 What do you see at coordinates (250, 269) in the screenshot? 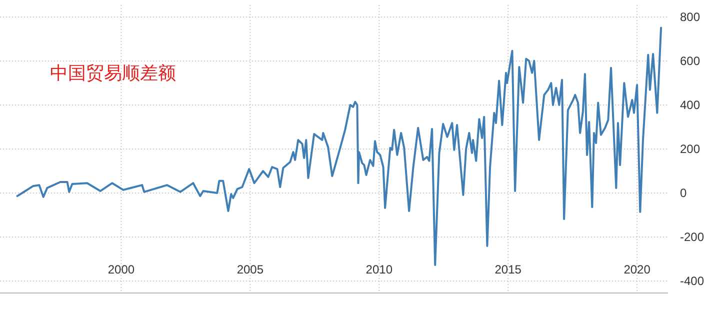
I see `x-tick-label: 2005` at bounding box center [250, 269].